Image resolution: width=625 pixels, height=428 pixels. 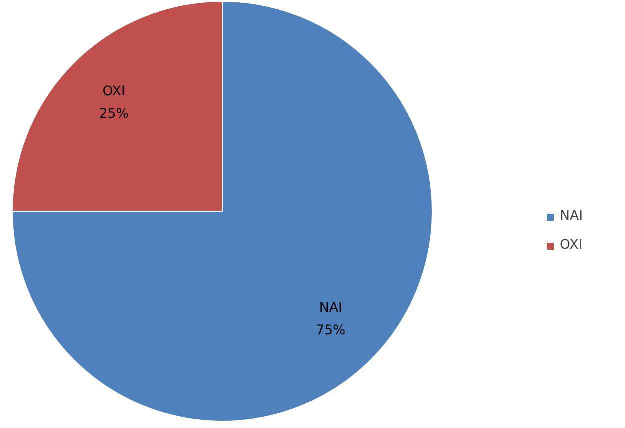 What do you see at coordinates (330, 308) in the screenshot?
I see `slice-label: NAI` at bounding box center [330, 308].